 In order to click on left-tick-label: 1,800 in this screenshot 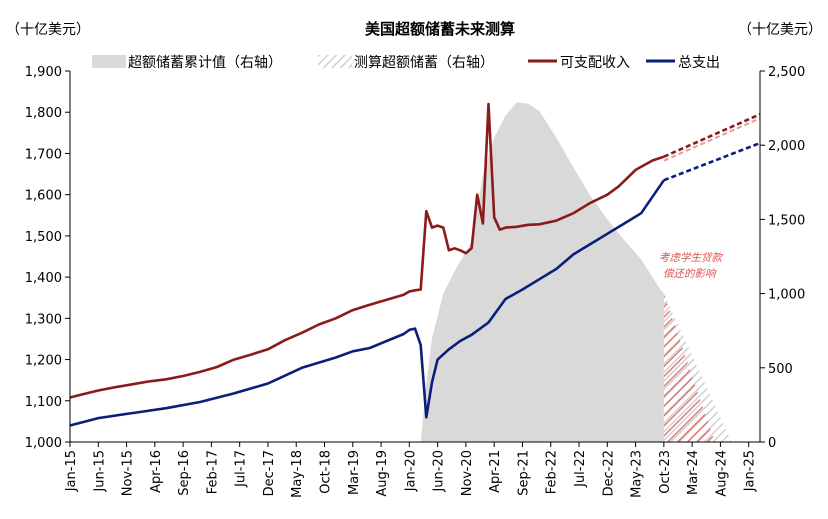, I will do `click(43, 113)`.